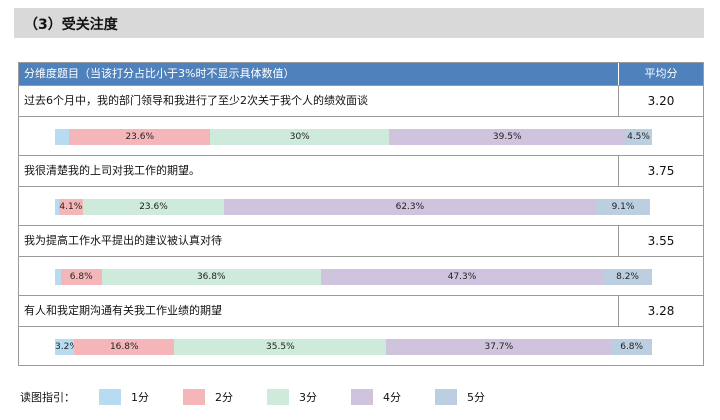  Describe the element at coordinates (124, 347) in the screenshot. I see `bar-segment-score-2: 16.8%` at that location.